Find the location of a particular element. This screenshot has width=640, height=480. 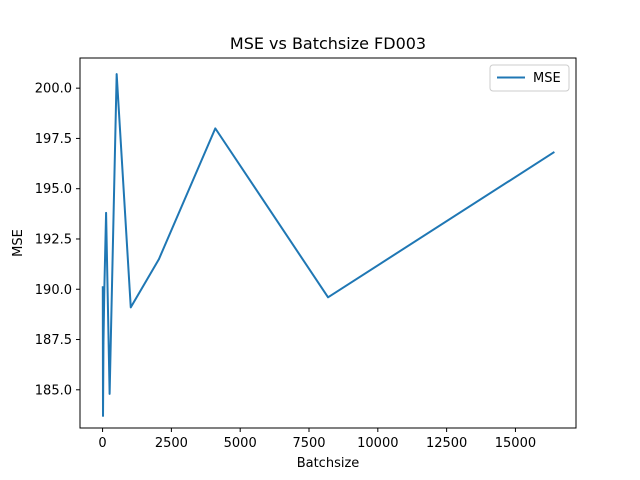

y-tick-label: 190.0 is located at coordinates (53, 290).